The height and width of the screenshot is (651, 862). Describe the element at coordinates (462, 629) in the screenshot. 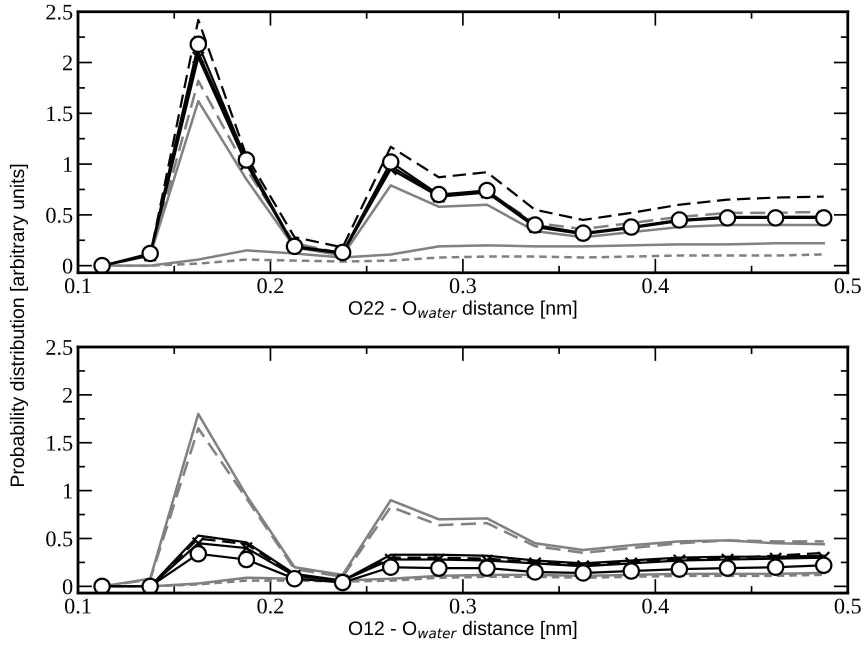

I see `x-axis-title: O12 - O$_{water}$ distance [nm]` at that location.